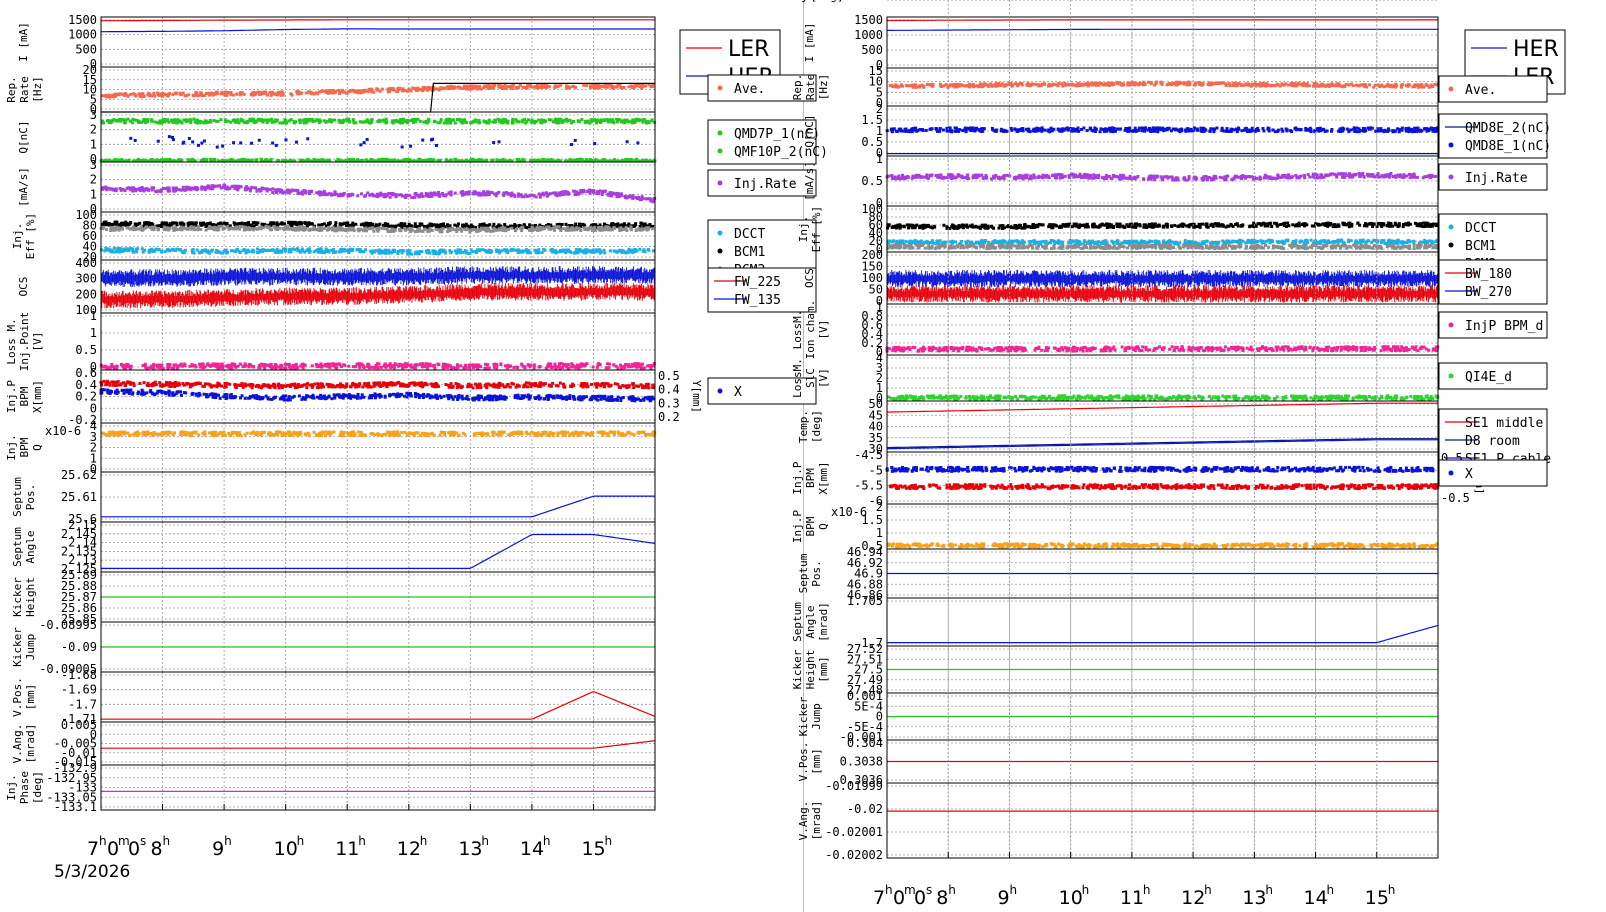 Image resolution: width=1606 pixels, height=912 pixels. What do you see at coordinates (86, 294) in the screenshot?
I see `y-tick-label: 200` at bounding box center [86, 294].